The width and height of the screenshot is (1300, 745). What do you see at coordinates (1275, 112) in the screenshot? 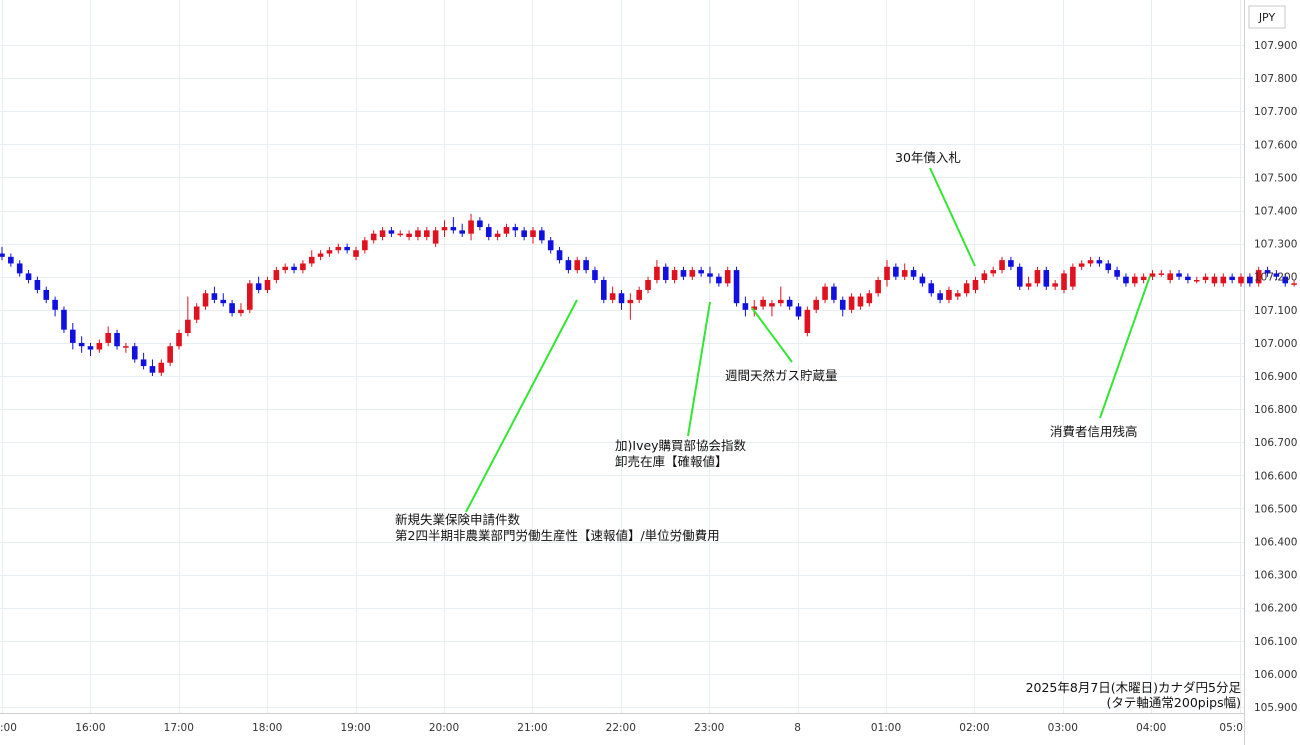
I see `price-tick-label: 107.700` at bounding box center [1275, 112].